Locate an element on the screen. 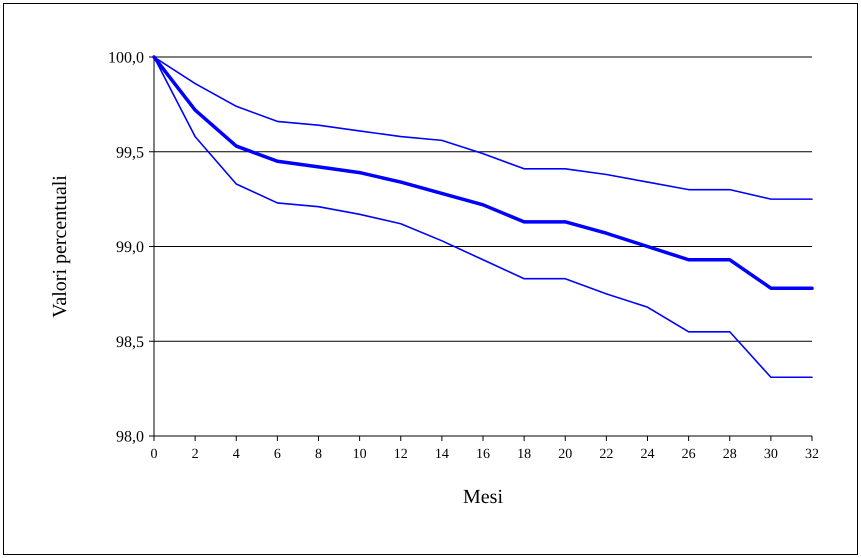  x-tick-label: 4 is located at coordinates (236, 454).